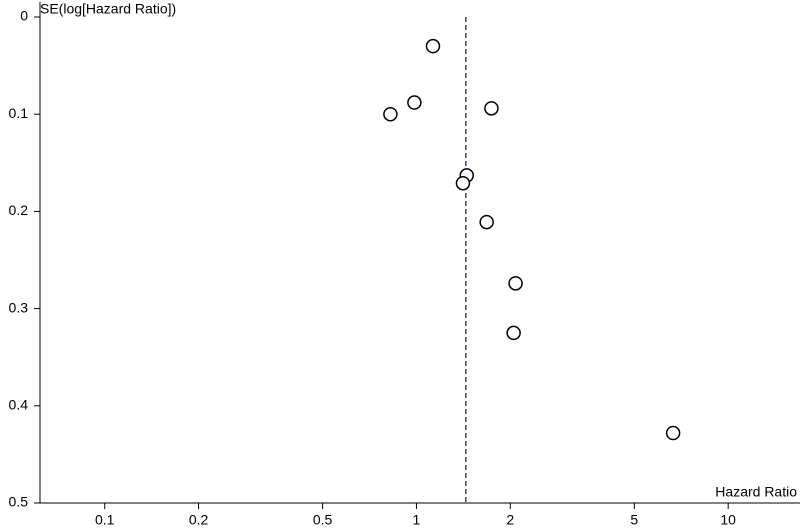  I want to click on x-tick-label: 2, so click(510, 520).